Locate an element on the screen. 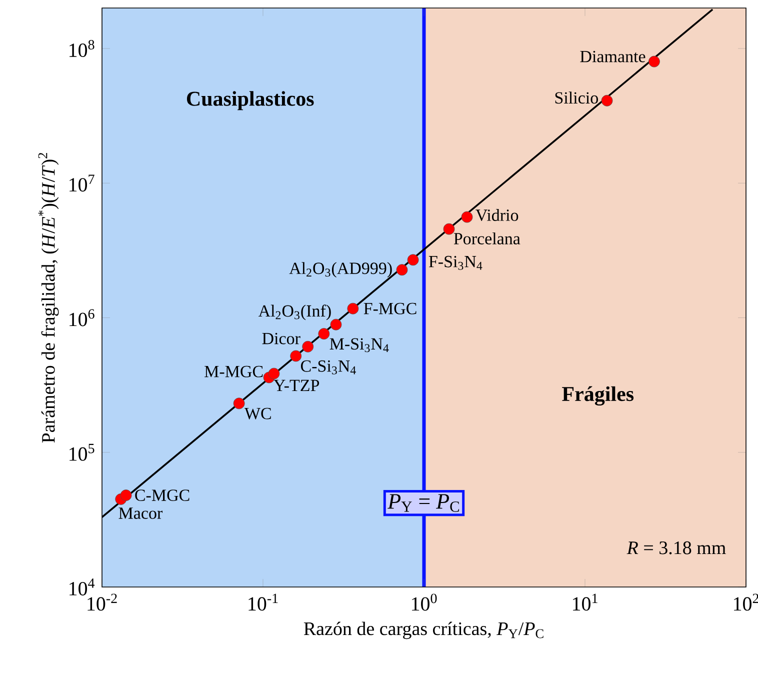 This screenshot has width=758, height=678. annotation: Silicio is located at coordinates (576, 98).